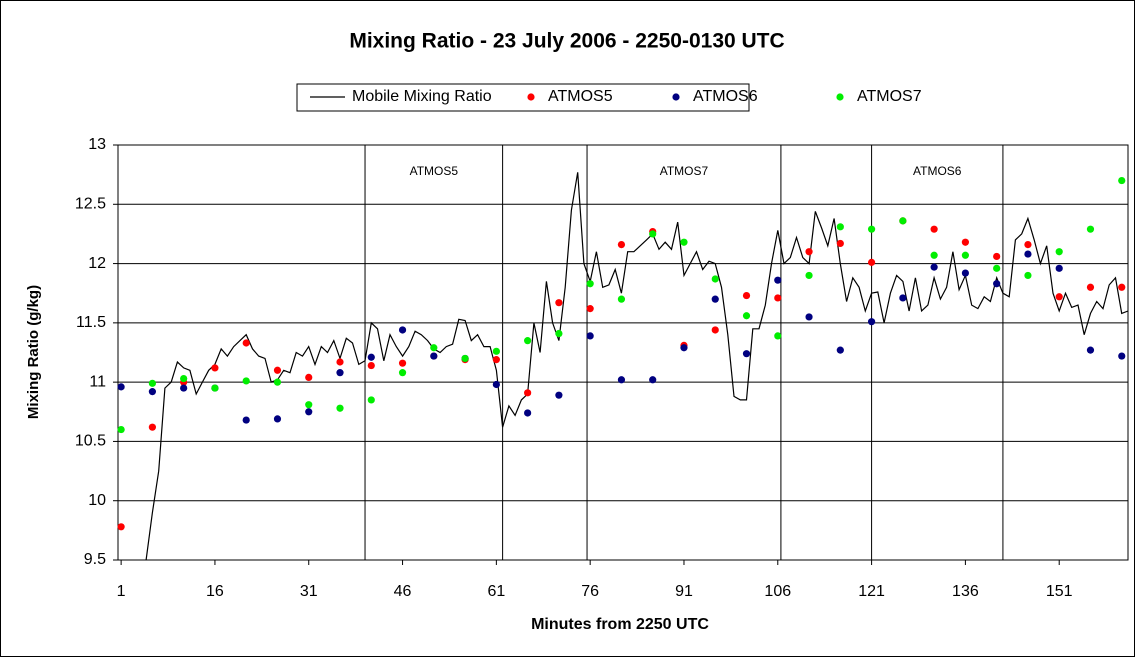 The height and width of the screenshot is (657, 1135). What do you see at coordinates (590, 591) in the screenshot?
I see `x-tick-label: 76` at bounding box center [590, 591].